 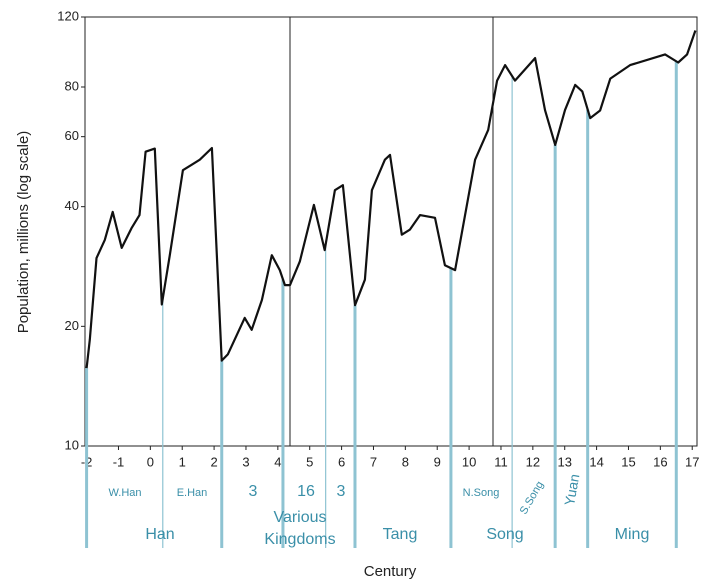 I want to click on y-tick-label: 40, so click(x=72, y=205).